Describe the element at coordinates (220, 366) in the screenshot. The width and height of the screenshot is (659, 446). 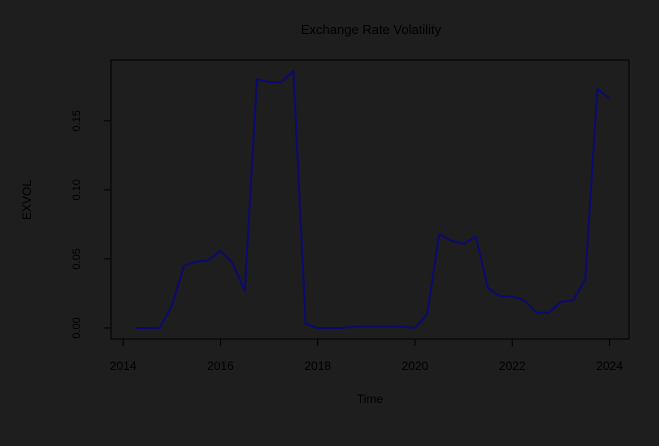
I see `x-tick-label: 2016` at that location.